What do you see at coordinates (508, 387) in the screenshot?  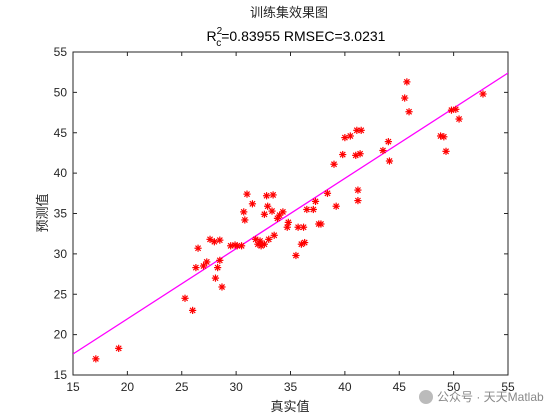 I see `x-tick-label: 55` at bounding box center [508, 387].